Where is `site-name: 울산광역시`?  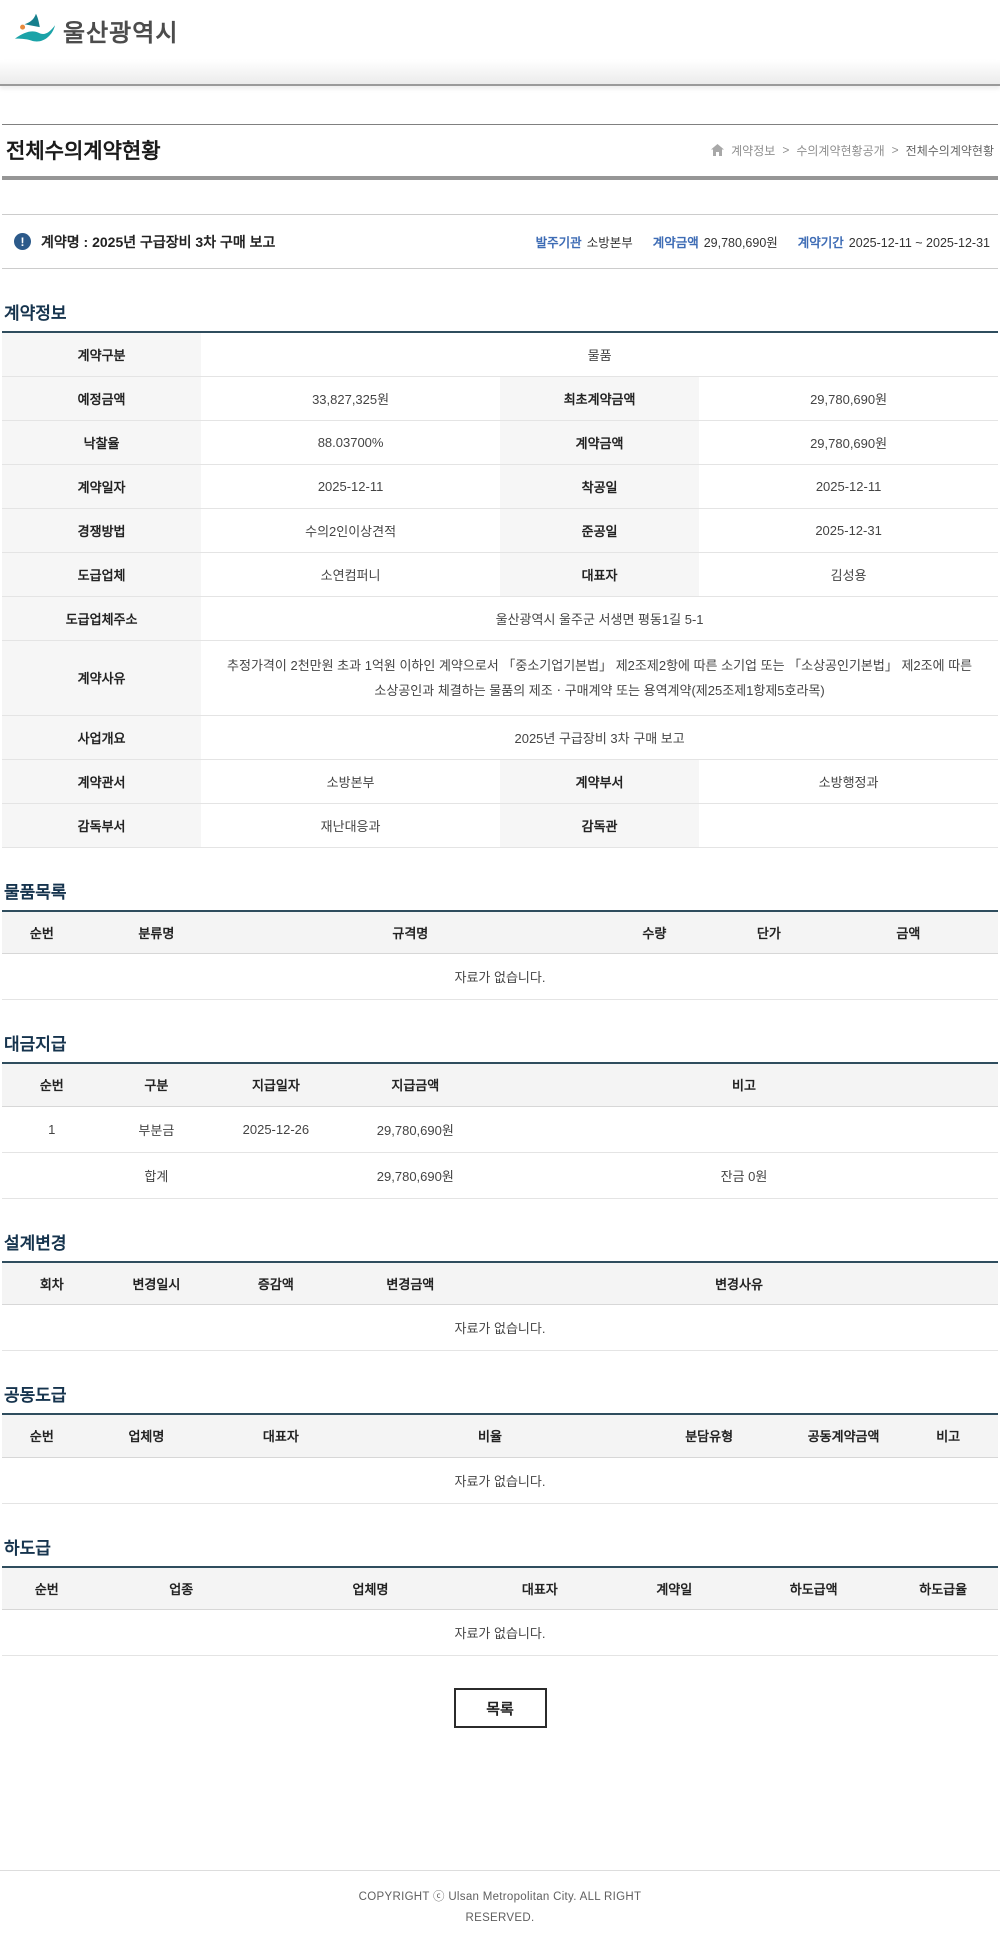
site-name: 울산광역시 is located at coordinates (121, 33).